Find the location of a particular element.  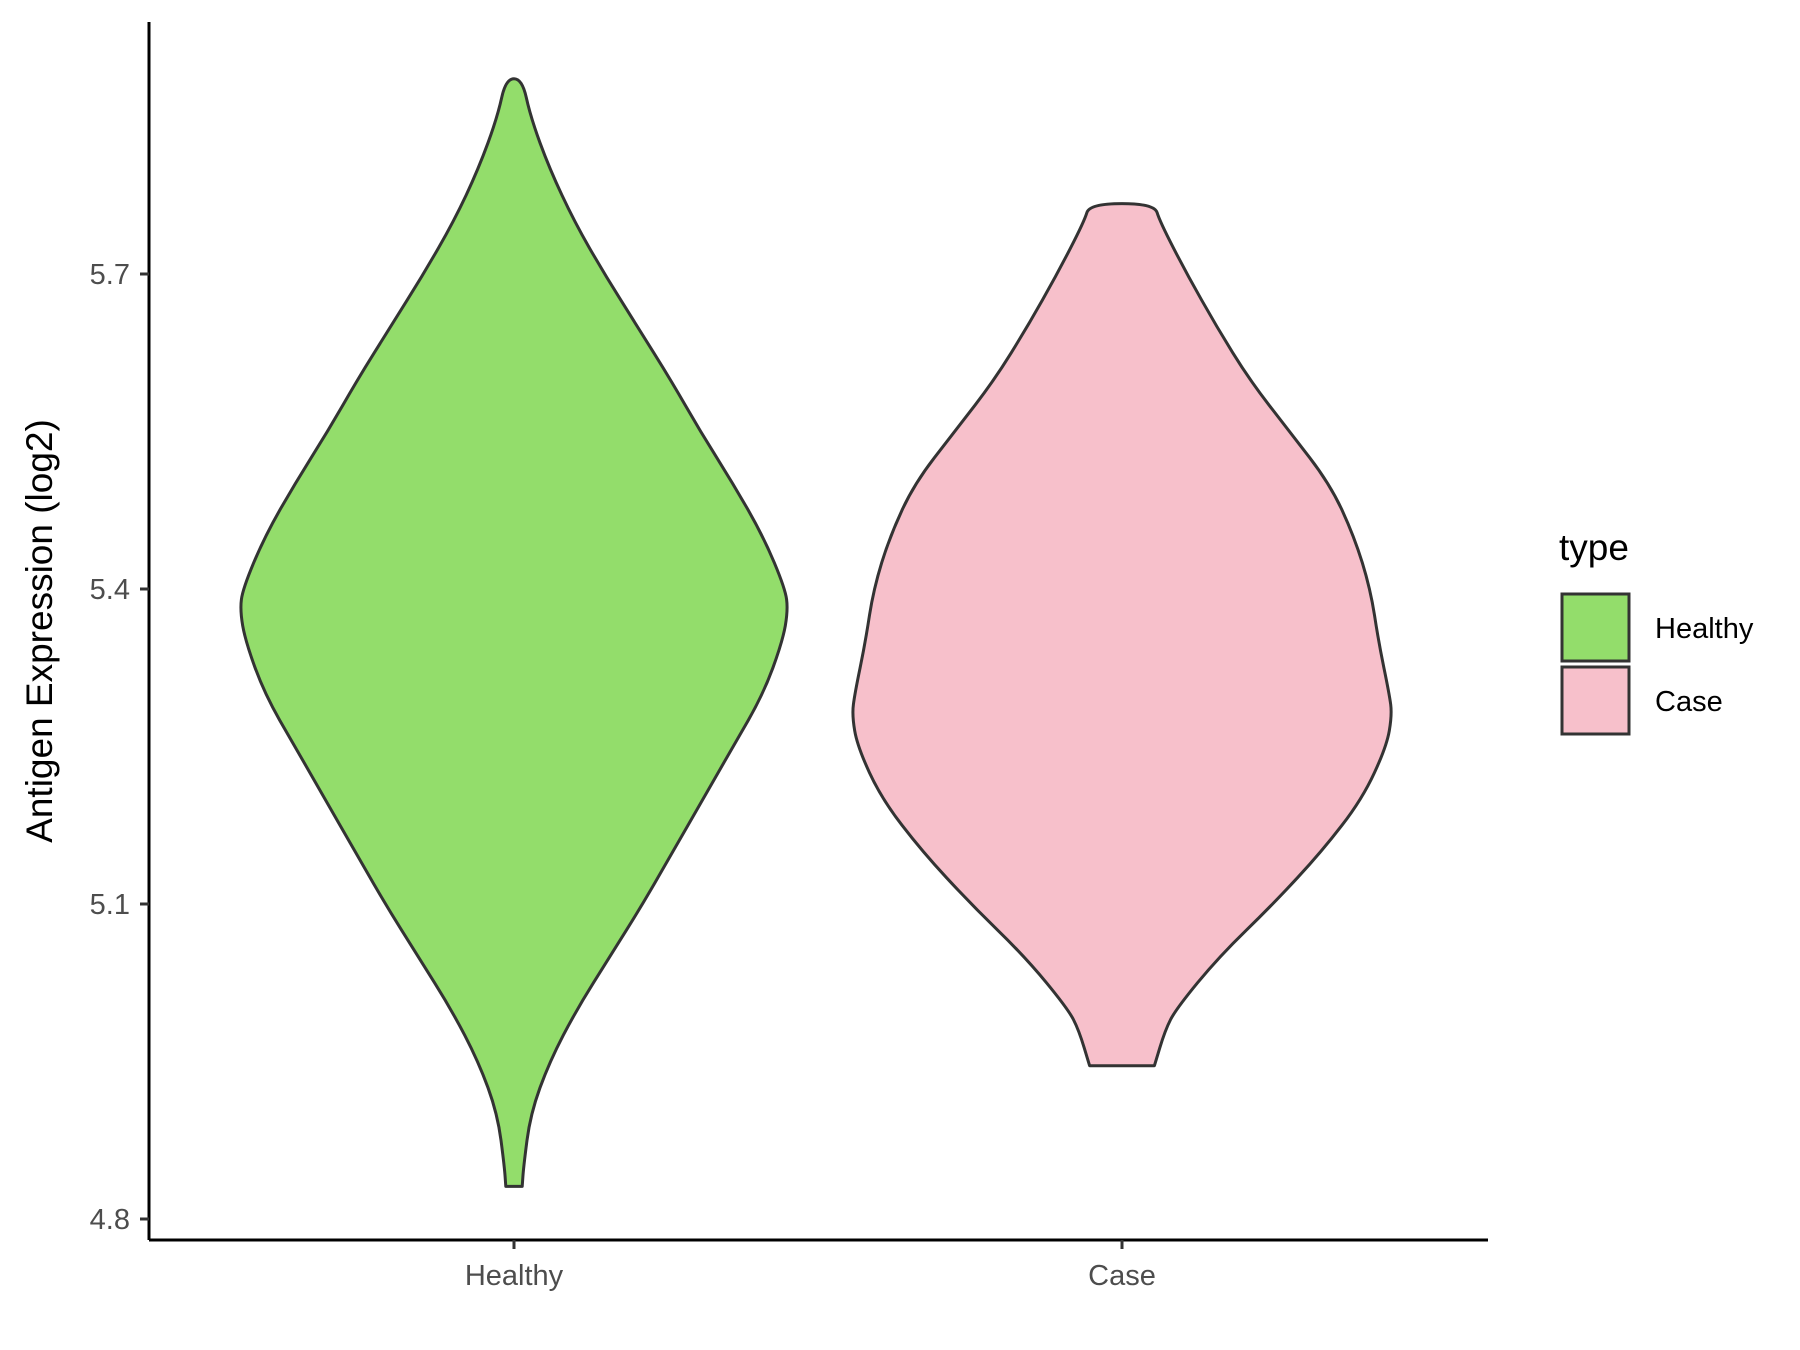

legend-title: type is located at coordinates (1594, 547).